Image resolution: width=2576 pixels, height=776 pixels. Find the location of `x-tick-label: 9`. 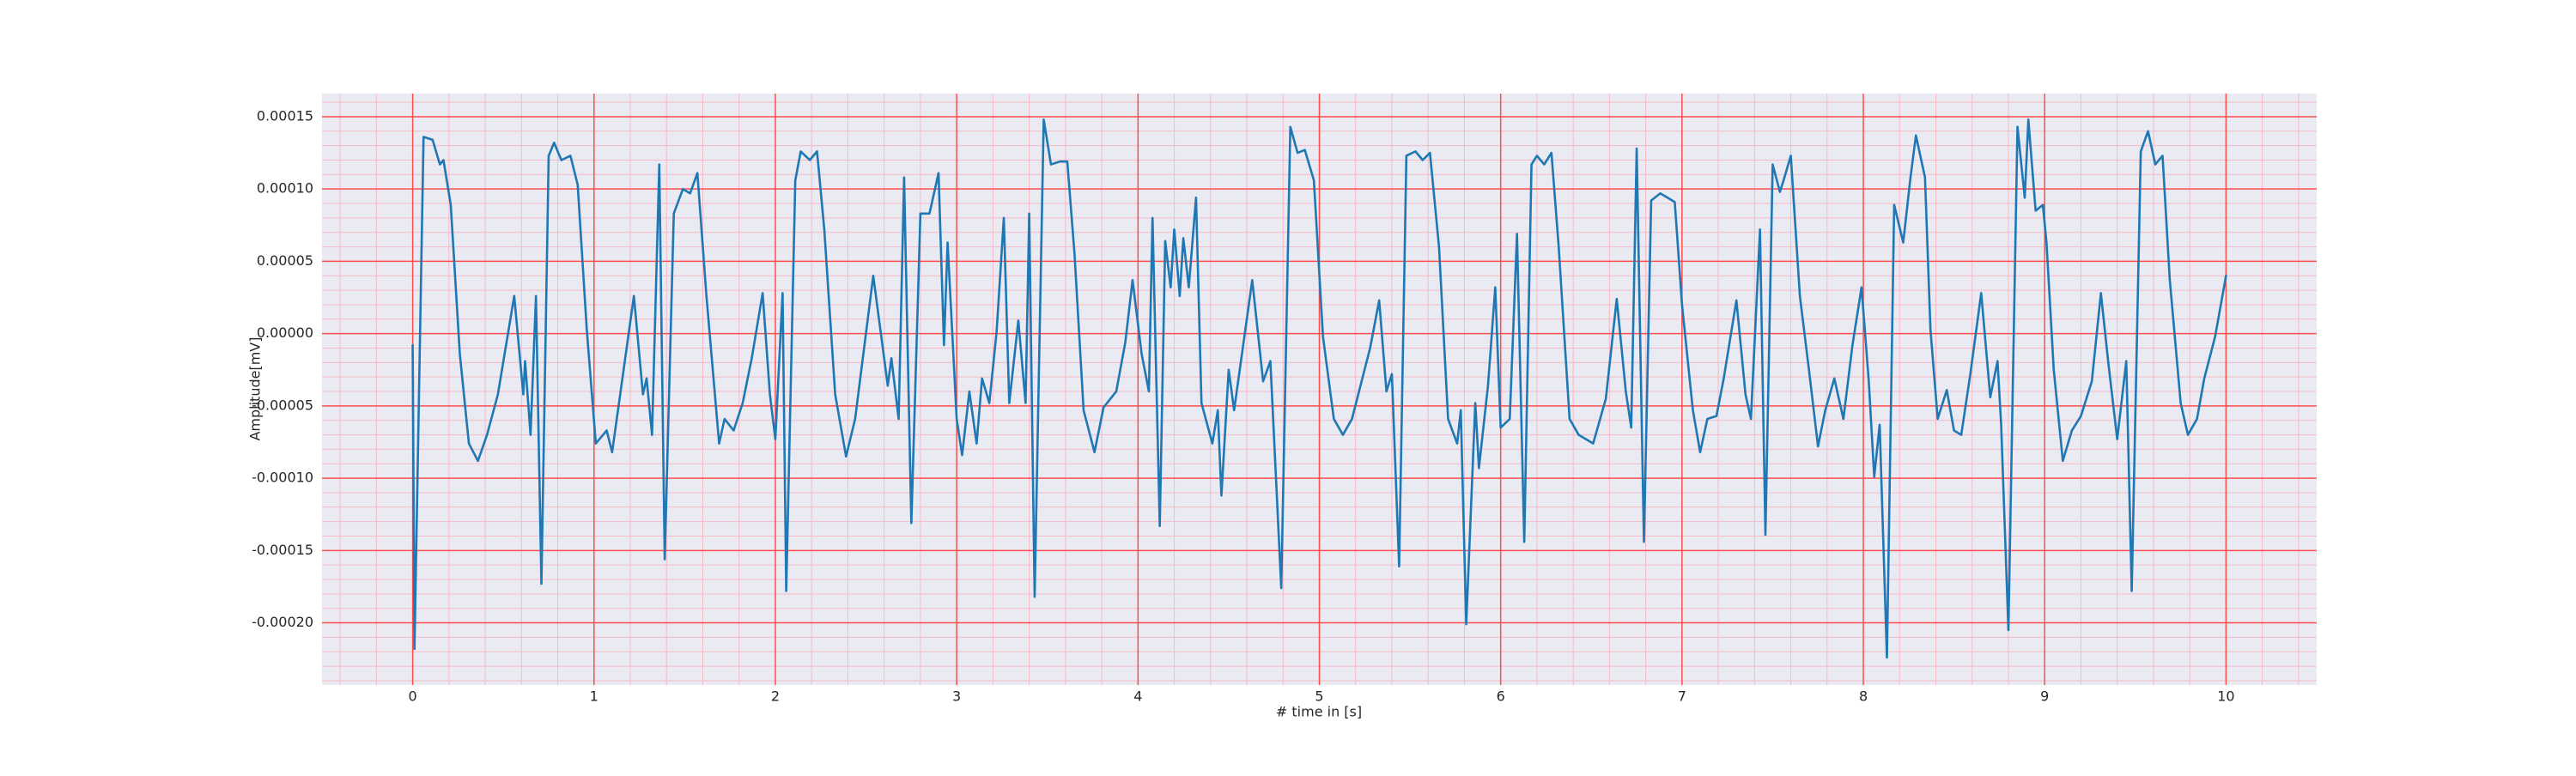

x-tick-label: 9 is located at coordinates (2045, 697).